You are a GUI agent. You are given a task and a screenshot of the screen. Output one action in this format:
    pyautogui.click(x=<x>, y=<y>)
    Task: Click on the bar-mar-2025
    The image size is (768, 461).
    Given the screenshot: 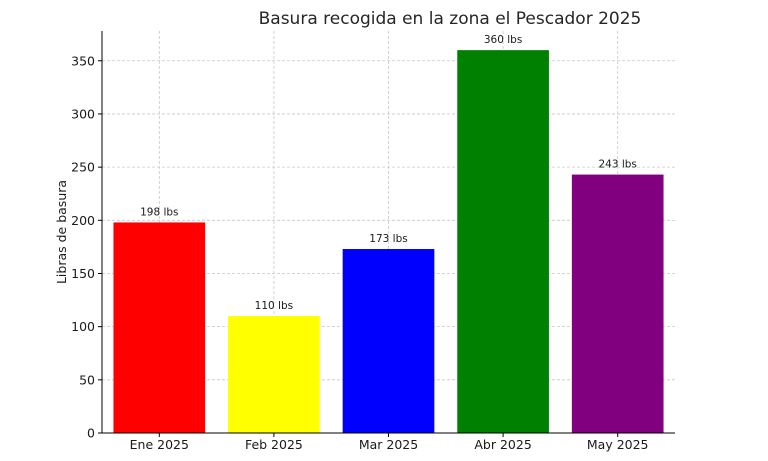 What is the action you would take?
    pyautogui.click(x=388, y=341)
    